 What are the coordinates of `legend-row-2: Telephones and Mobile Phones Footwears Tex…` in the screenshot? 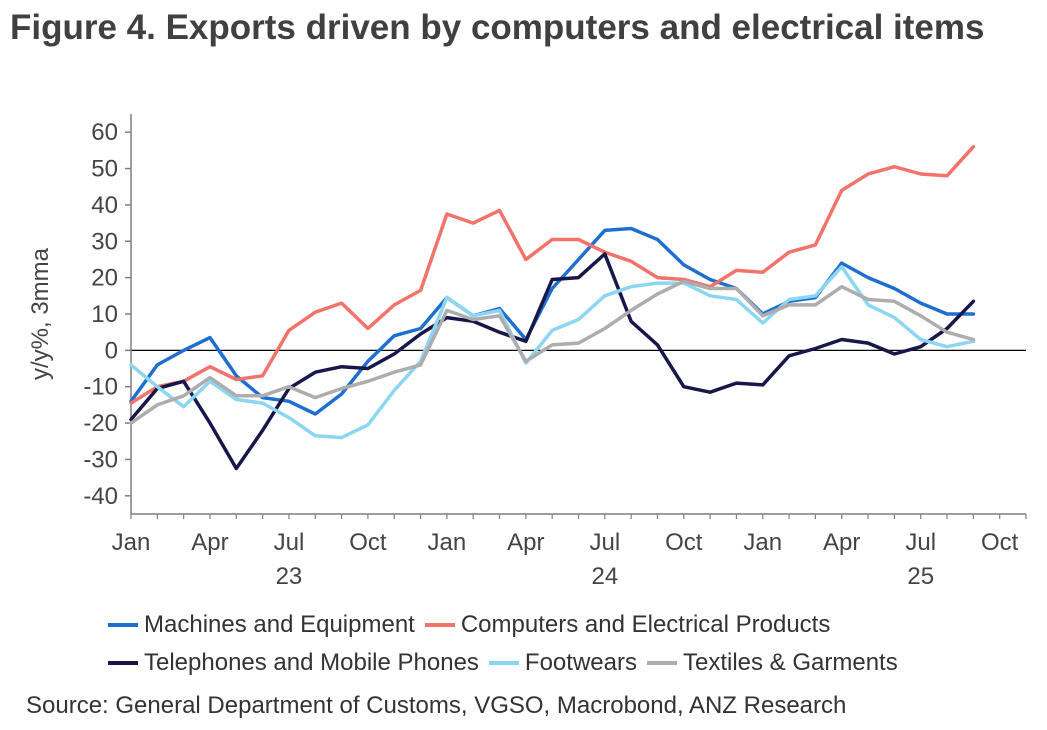 It's located at (568, 663).